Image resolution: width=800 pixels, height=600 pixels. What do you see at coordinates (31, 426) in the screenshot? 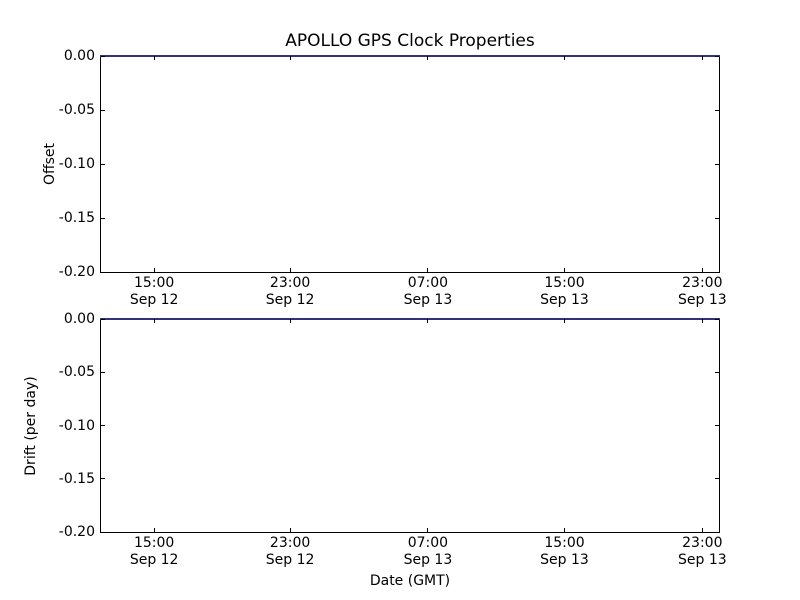
I see `drift-y-axis-label: Drift (per day)` at bounding box center [31, 426].